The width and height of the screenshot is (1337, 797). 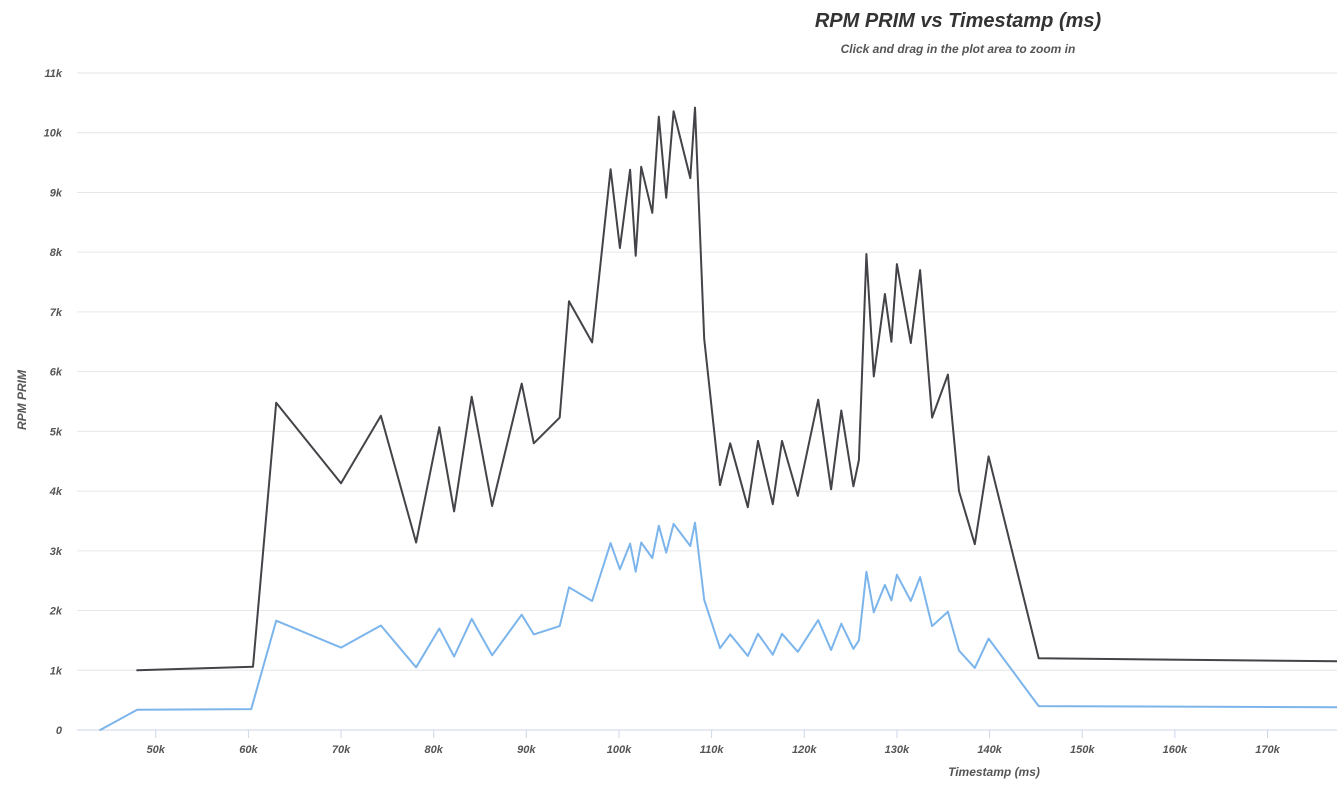 I want to click on x-axis-title: Timestamp (ms), so click(x=994, y=772).